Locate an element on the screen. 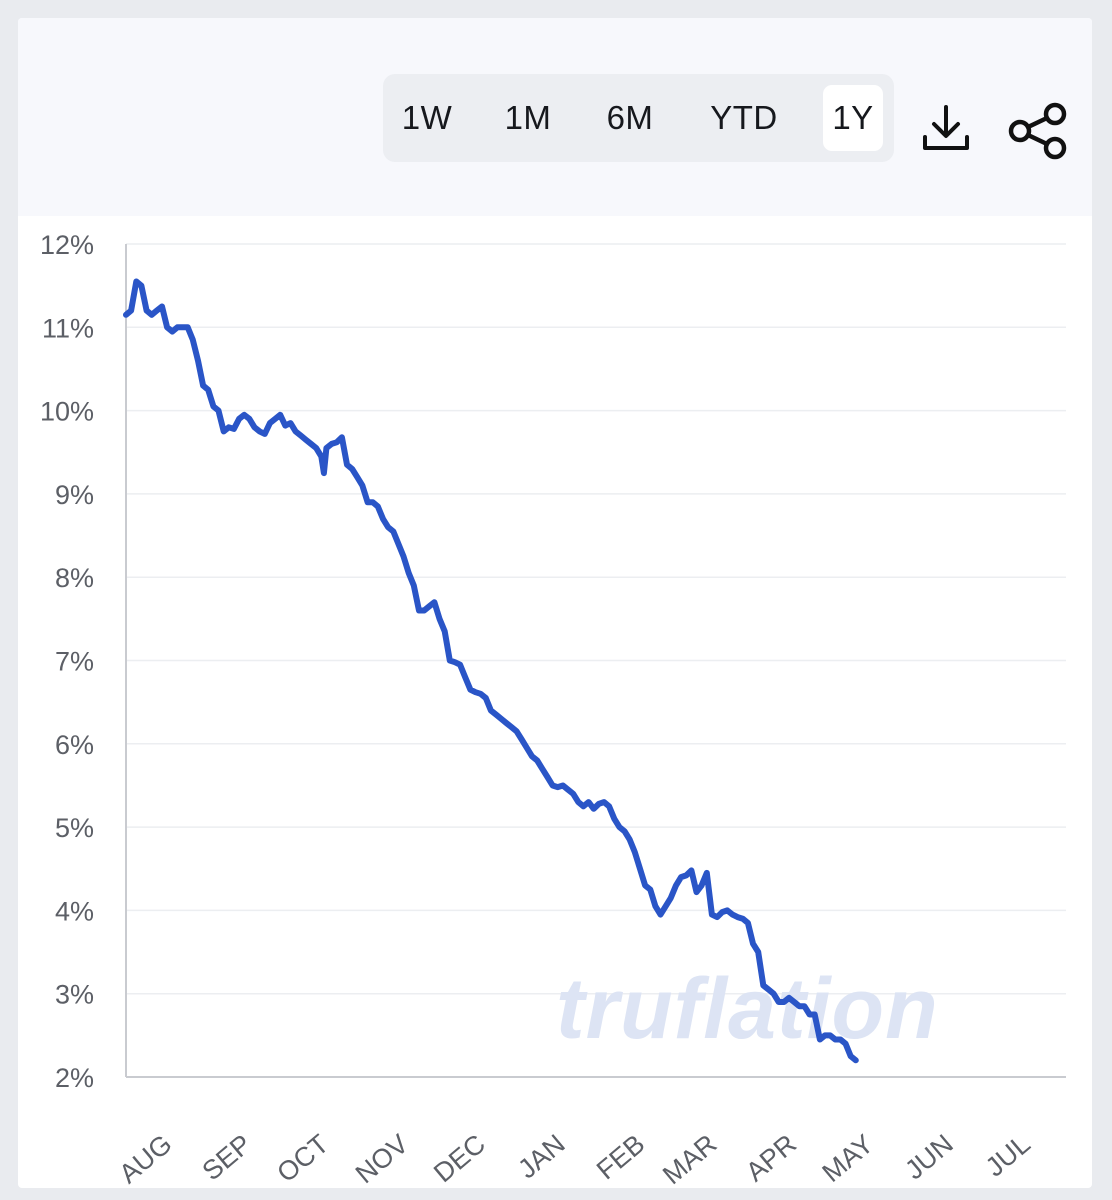 The image size is (1112, 1200). y-tick-label: 8% is located at coordinates (74, 578).